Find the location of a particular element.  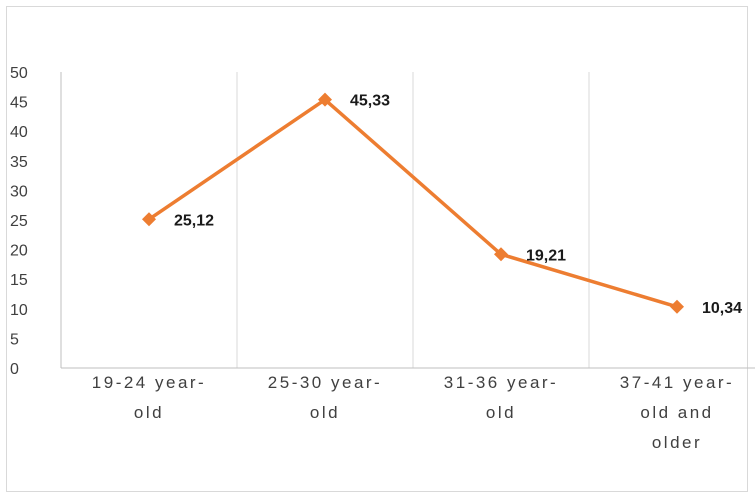

y-tick-label: 45 is located at coordinates (19, 103).